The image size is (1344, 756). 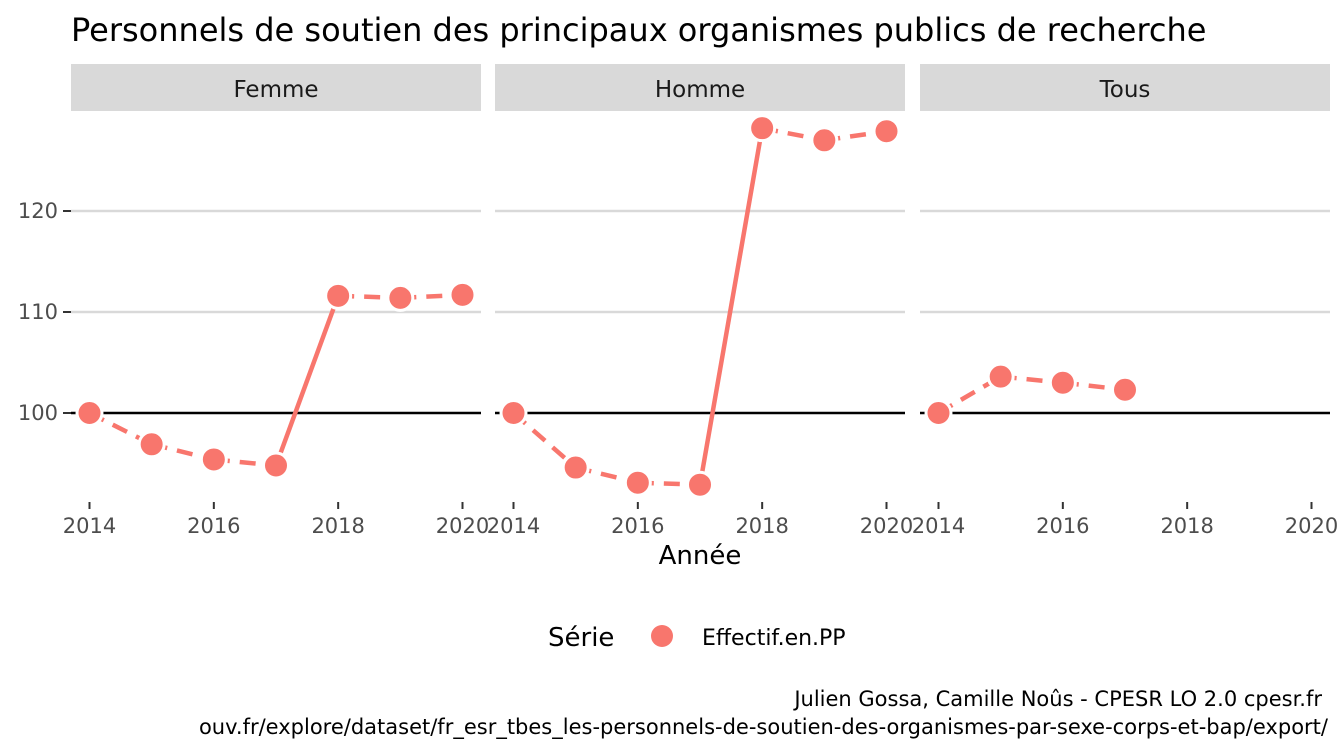 I want to click on y-tick-label: 110, so click(x=38, y=312).